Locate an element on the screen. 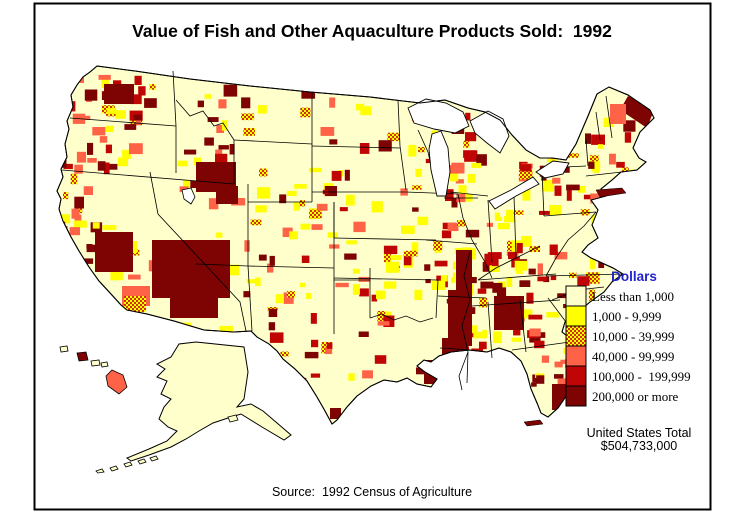 The width and height of the screenshot is (743, 515). coastal-island is located at coordinates (533, 423).